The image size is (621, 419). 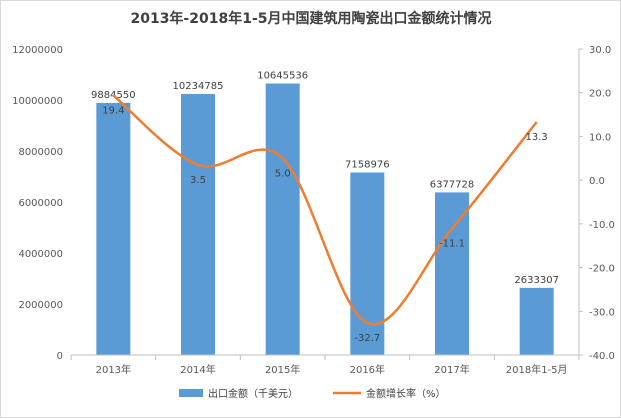 What do you see at coordinates (602, 269) in the screenshot?
I see `right-tick-label: -20.0` at bounding box center [602, 269].